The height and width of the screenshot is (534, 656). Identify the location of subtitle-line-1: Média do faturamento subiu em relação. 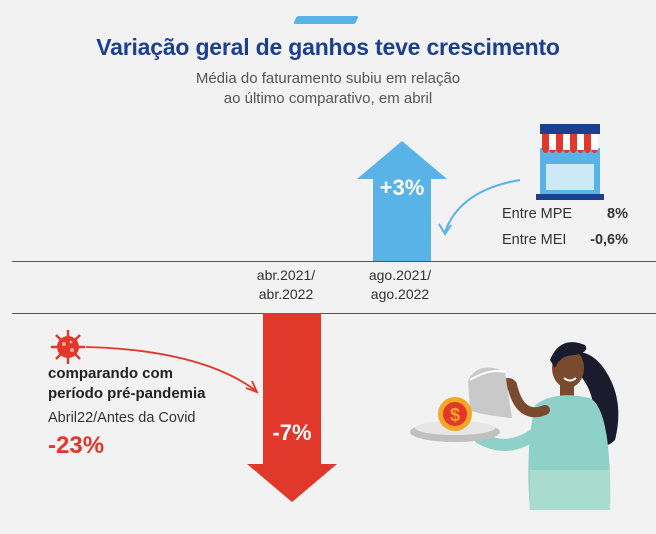
(328, 78).